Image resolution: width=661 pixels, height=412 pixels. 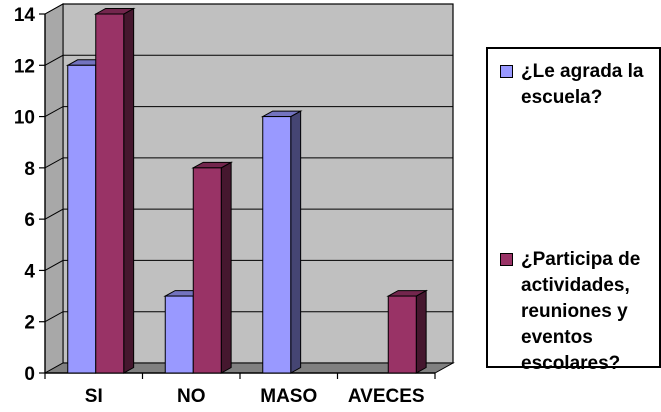 I want to click on legend-item-series-1: ¿Le agrada la escuela?, so click(x=580, y=85).